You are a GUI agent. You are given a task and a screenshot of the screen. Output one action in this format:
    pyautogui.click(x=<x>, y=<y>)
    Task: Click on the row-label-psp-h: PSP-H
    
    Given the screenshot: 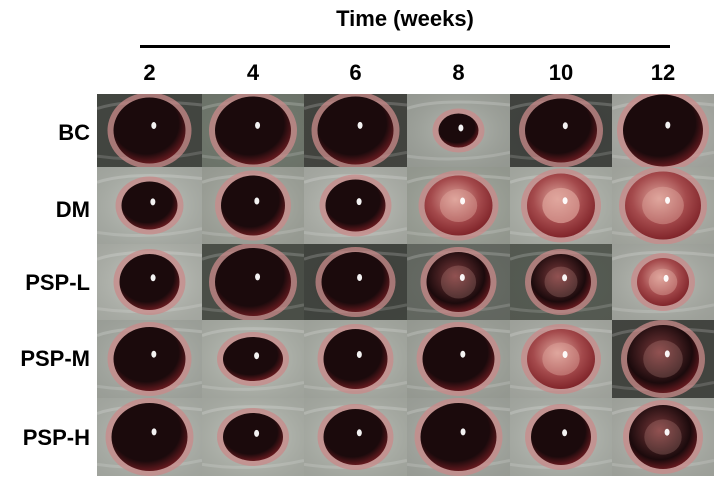 What is the action you would take?
    pyautogui.click(x=56, y=437)
    